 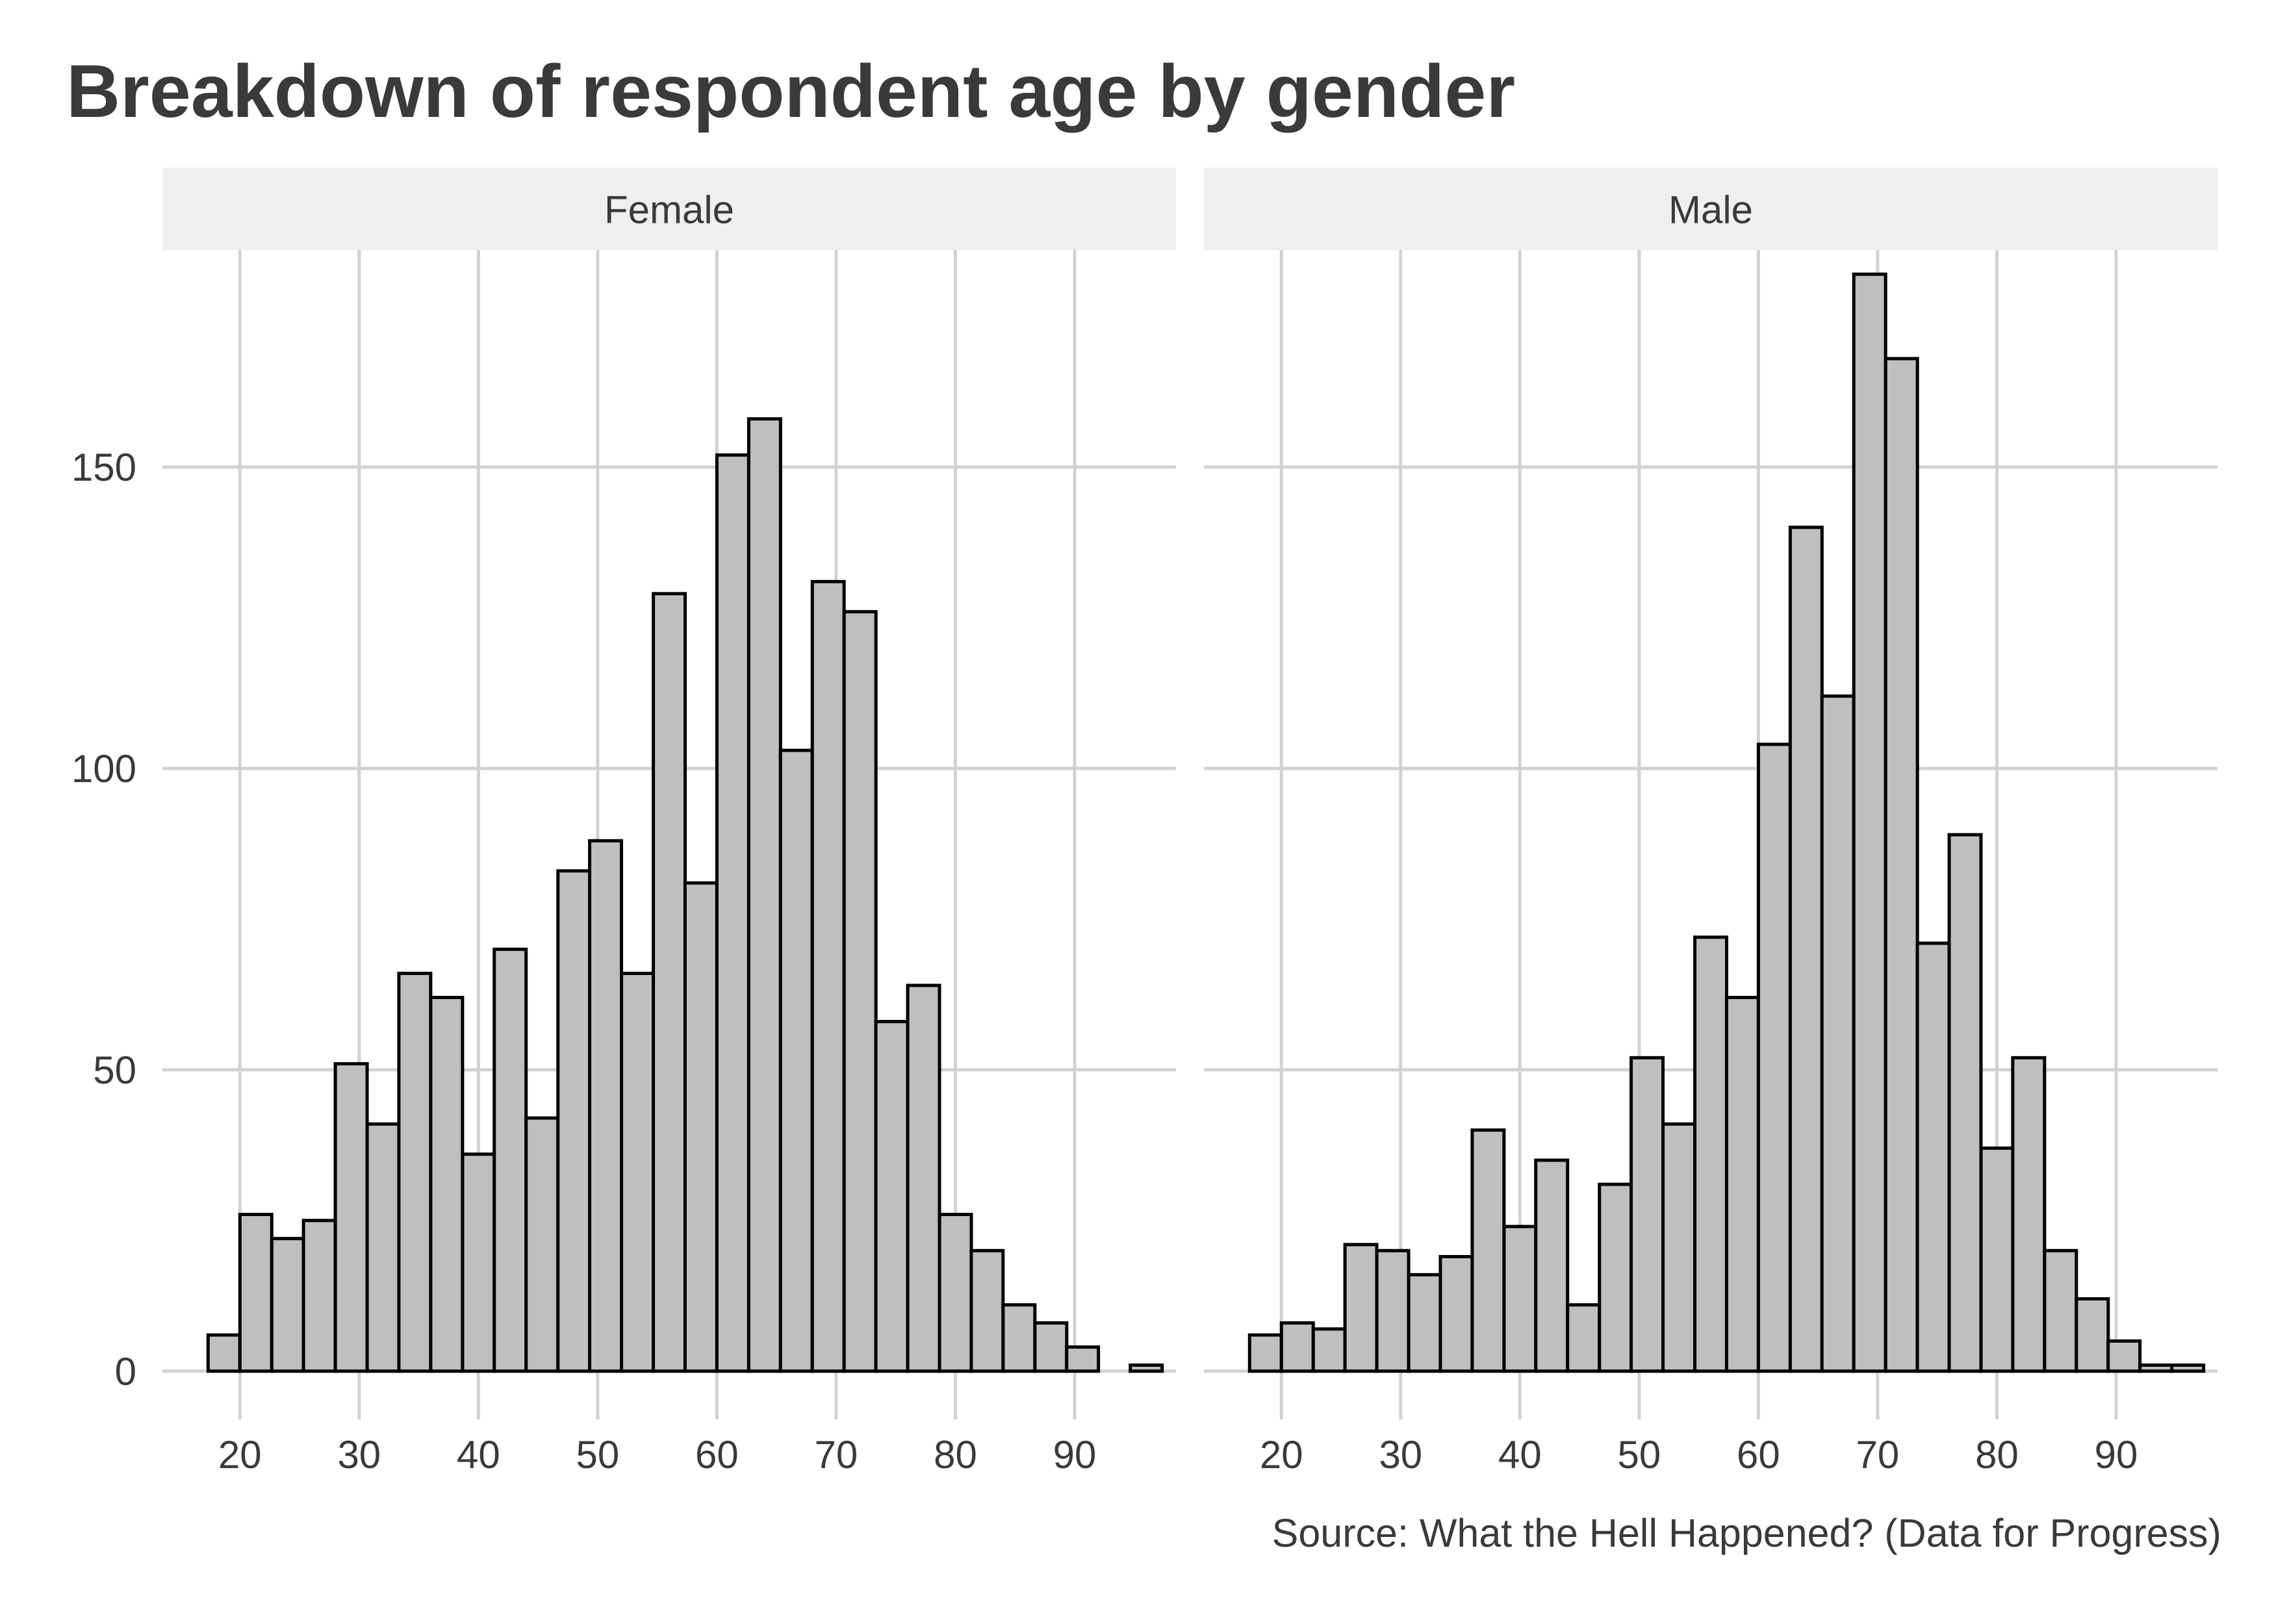 What do you see at coordinates (125, 1371) in the screenshot?
I see `y-tick-label: 0` at bounding box center [125, 1371].